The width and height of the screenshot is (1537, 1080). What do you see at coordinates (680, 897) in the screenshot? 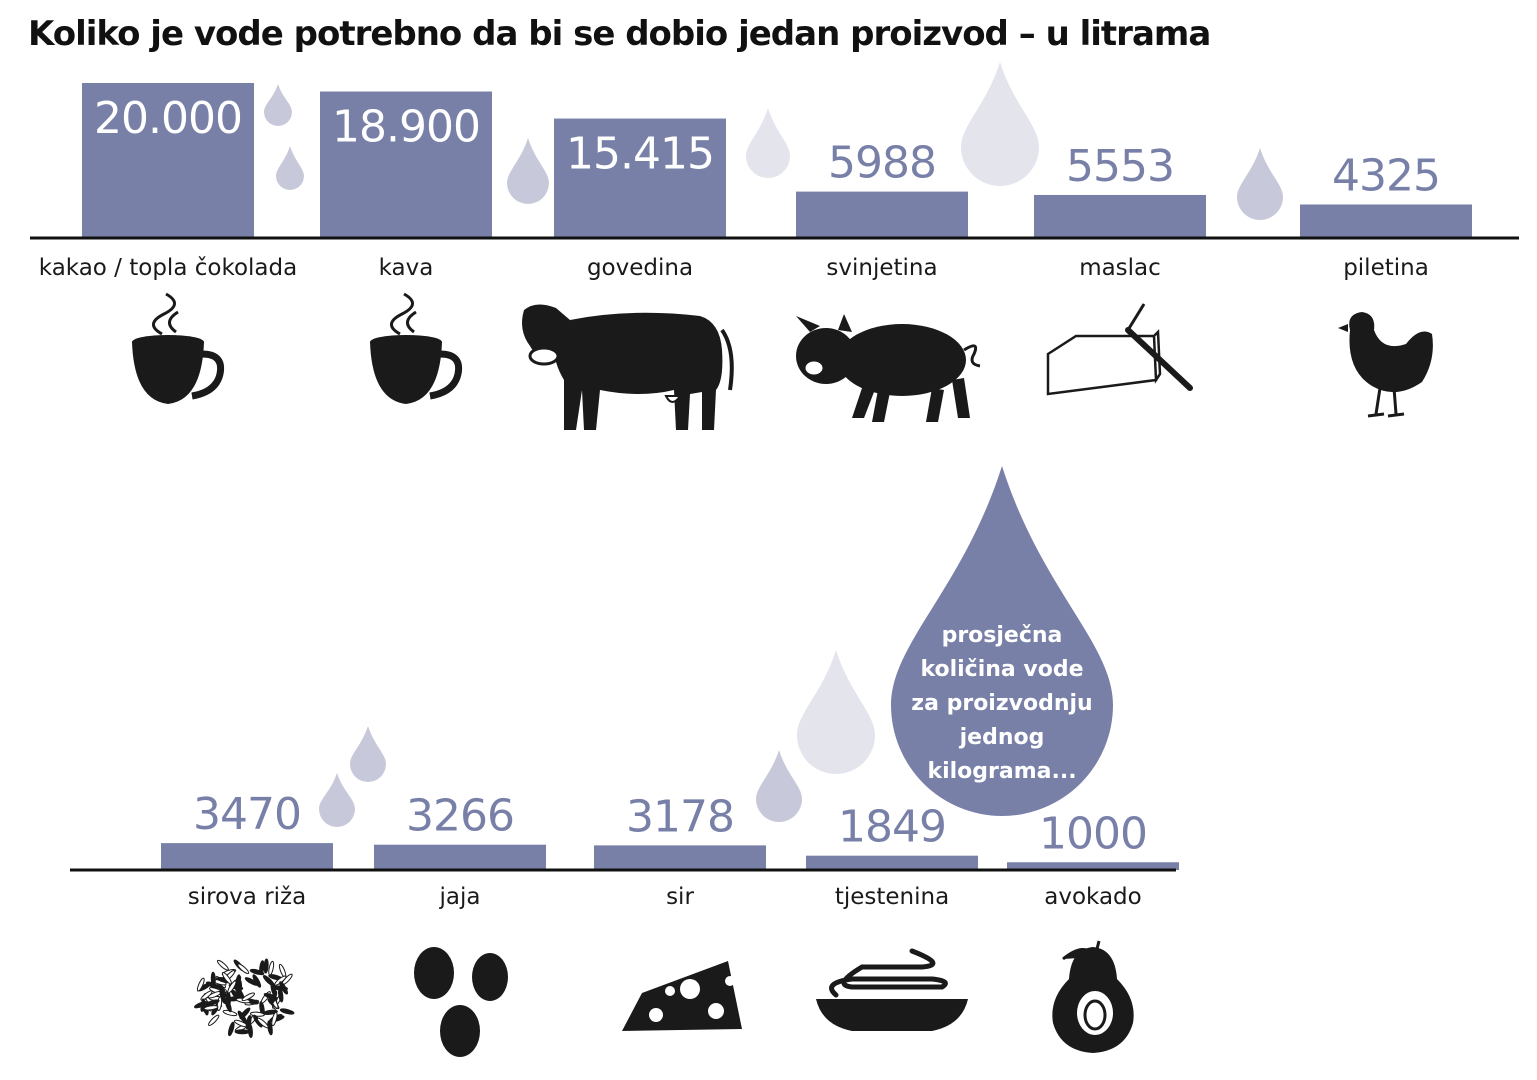
I see `category-label-sir: sir` at bounding box center [680, 897].